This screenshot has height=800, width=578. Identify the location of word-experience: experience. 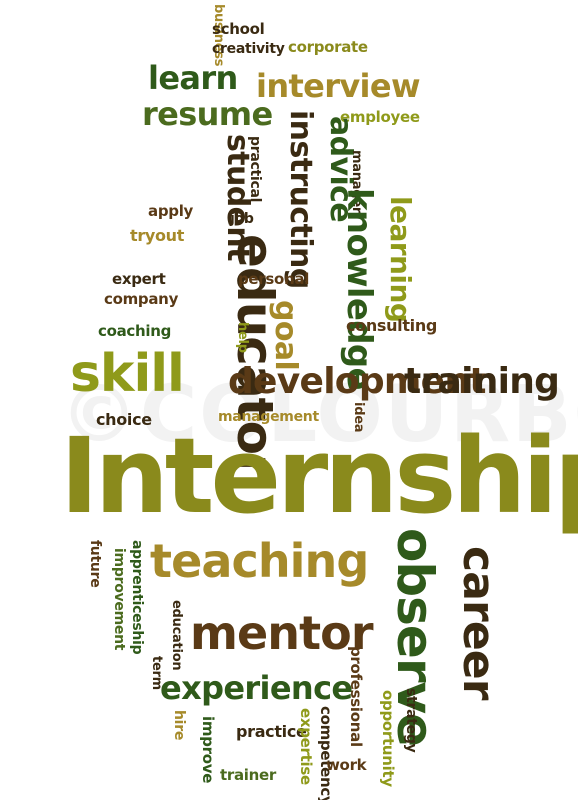
(256, 688).